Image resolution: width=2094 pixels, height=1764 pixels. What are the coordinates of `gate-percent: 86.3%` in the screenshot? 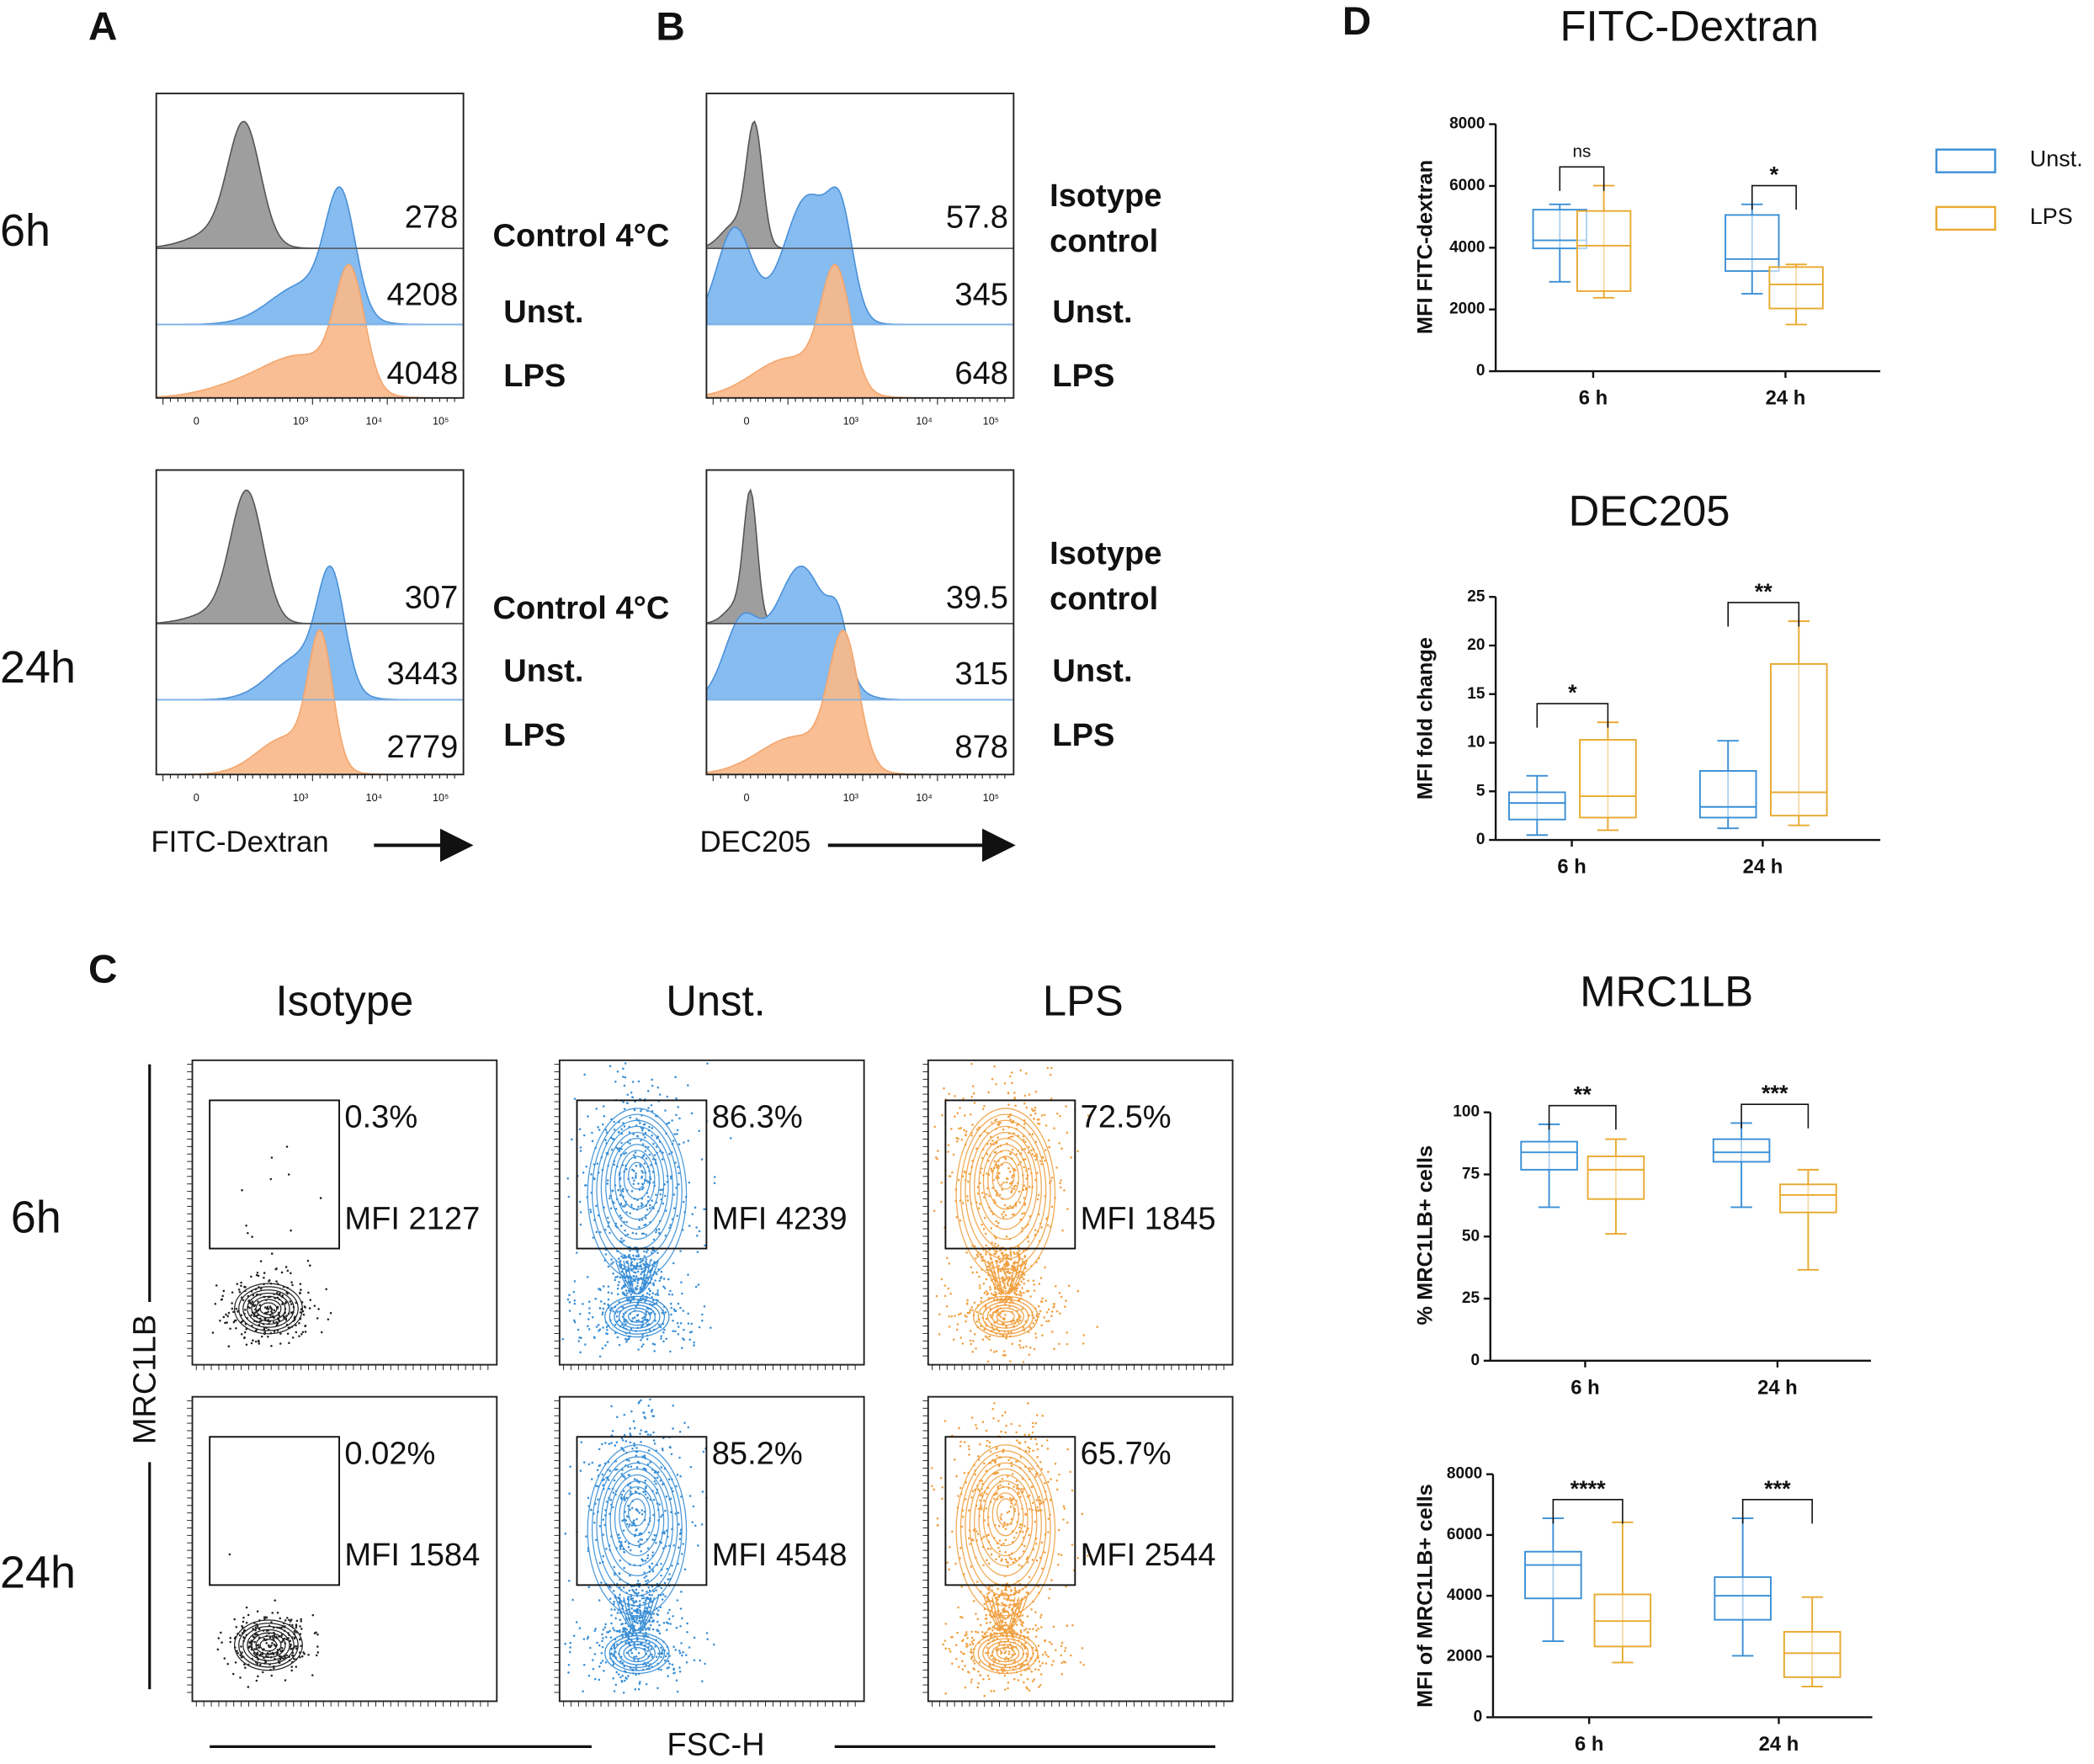 It's located at (757, 1117).